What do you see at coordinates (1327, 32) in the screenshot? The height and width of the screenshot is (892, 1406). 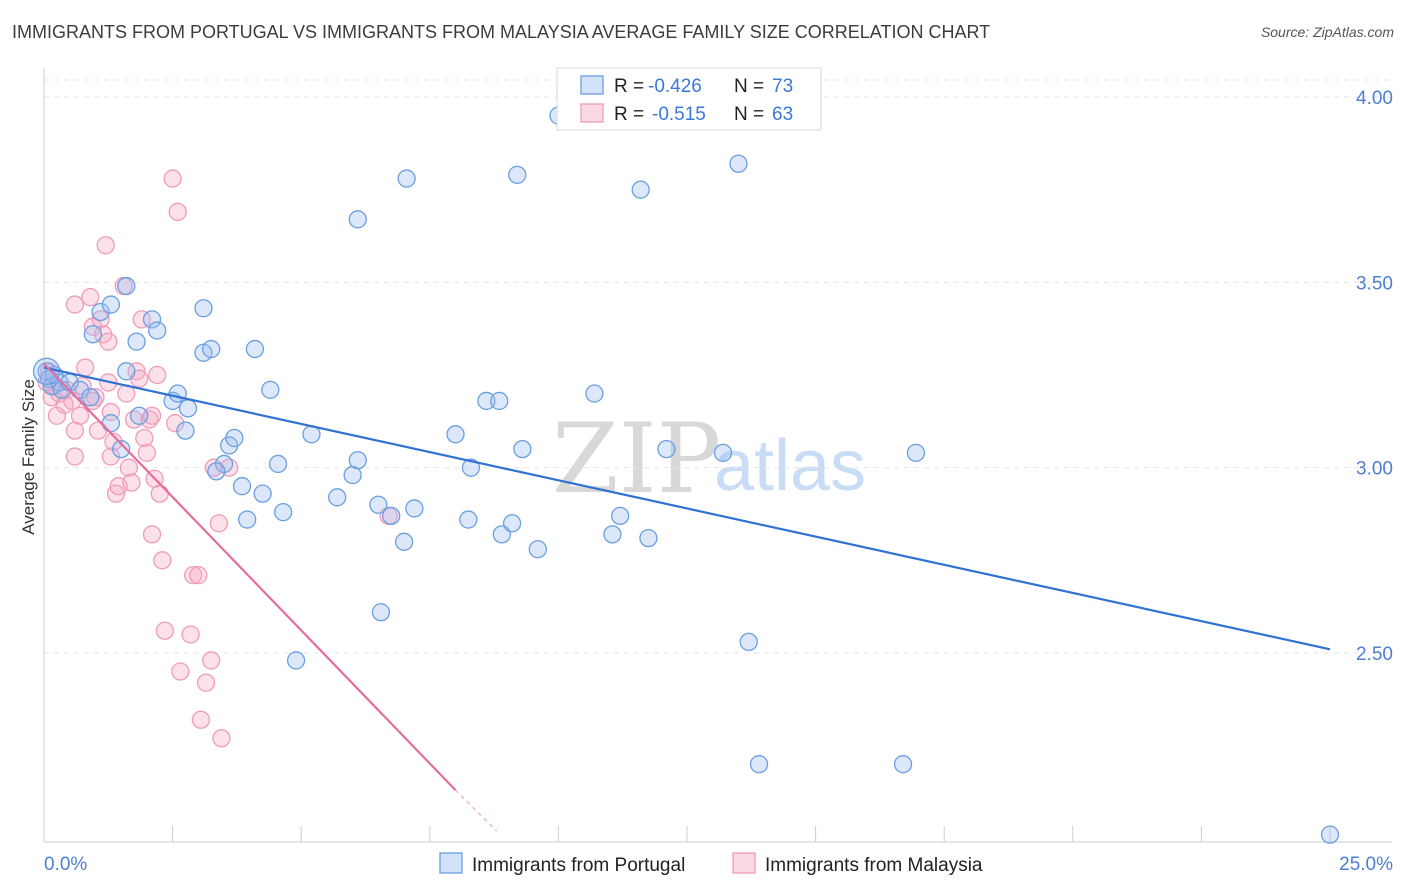 I see `source-label: Source: ZipAtlas.com` at bounding box center [1327, 32].